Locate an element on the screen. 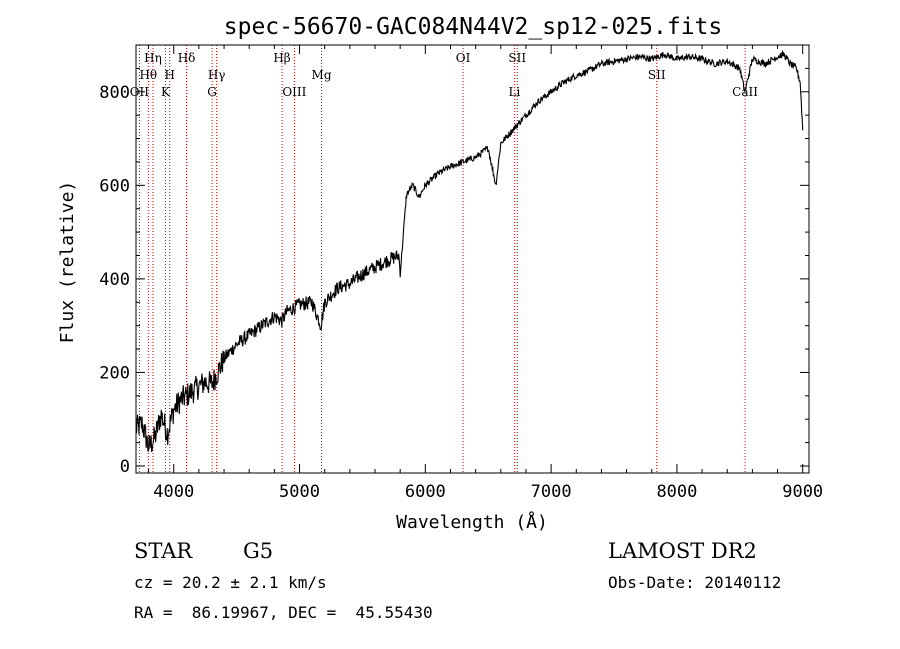  coordinates: RA = 86.19967, DEC = 45.55430 is located at coordinates (283, 612).